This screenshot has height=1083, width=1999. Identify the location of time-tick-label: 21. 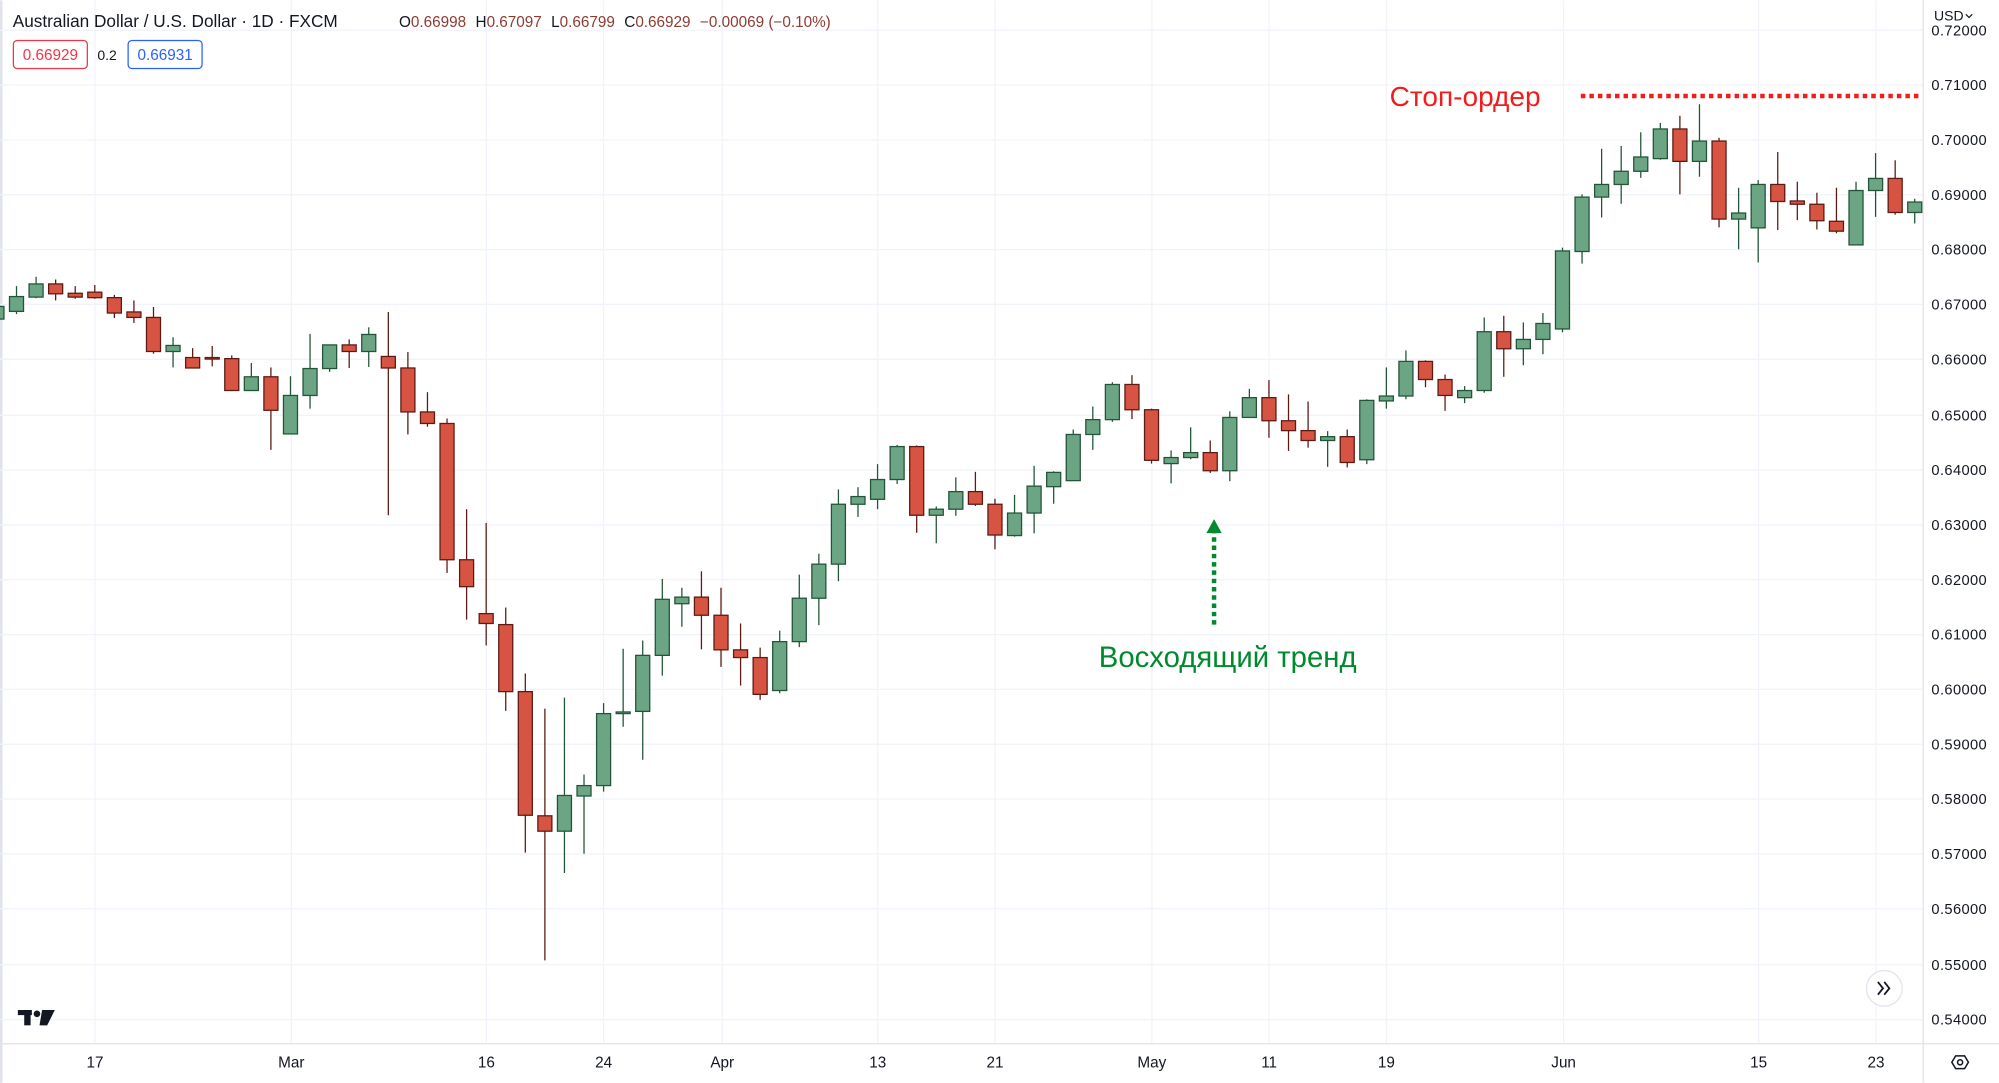
(995, 1062).